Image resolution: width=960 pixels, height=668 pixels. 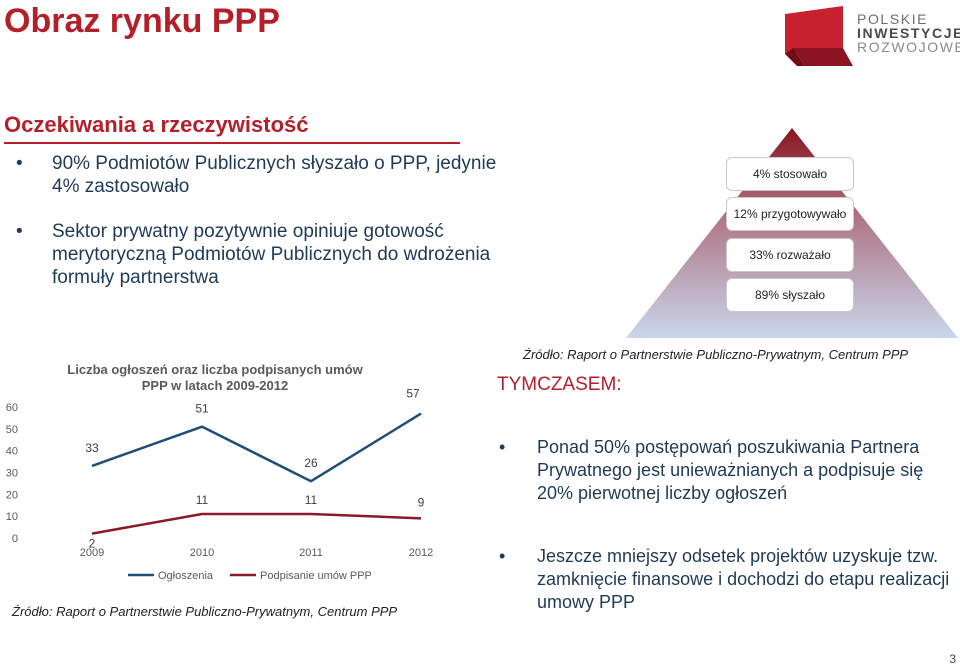 What do you see at coordinates (790, 214) in the screenshot?
I see `pyramid-level-2: 12% przygotowywało` at bounding box center [790, 214].